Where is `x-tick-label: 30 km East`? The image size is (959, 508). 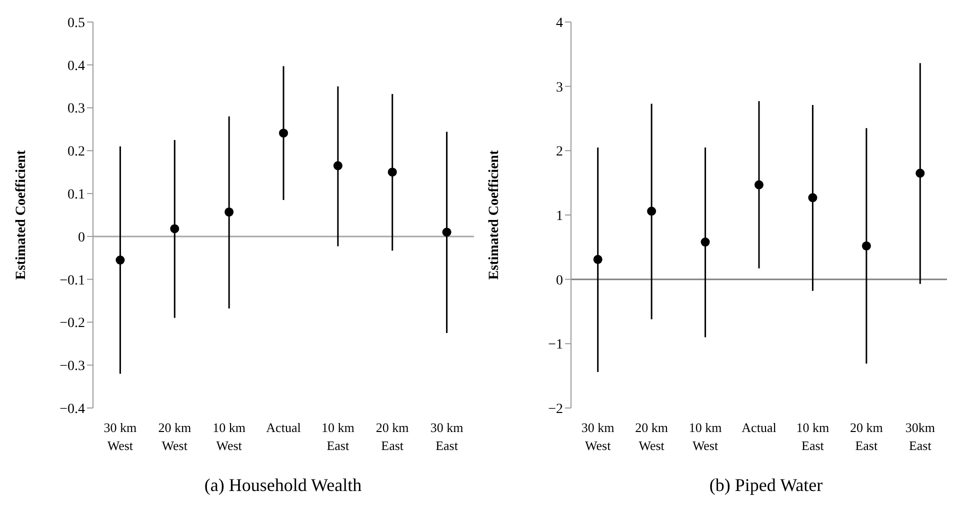
x-tick-label: 30 km East is located at coordinates (447, 436).